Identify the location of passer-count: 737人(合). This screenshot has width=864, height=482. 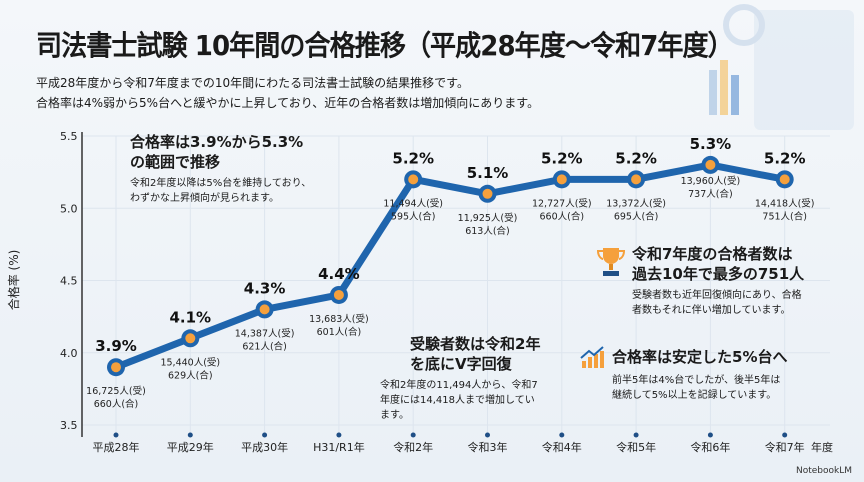
(710, 194).